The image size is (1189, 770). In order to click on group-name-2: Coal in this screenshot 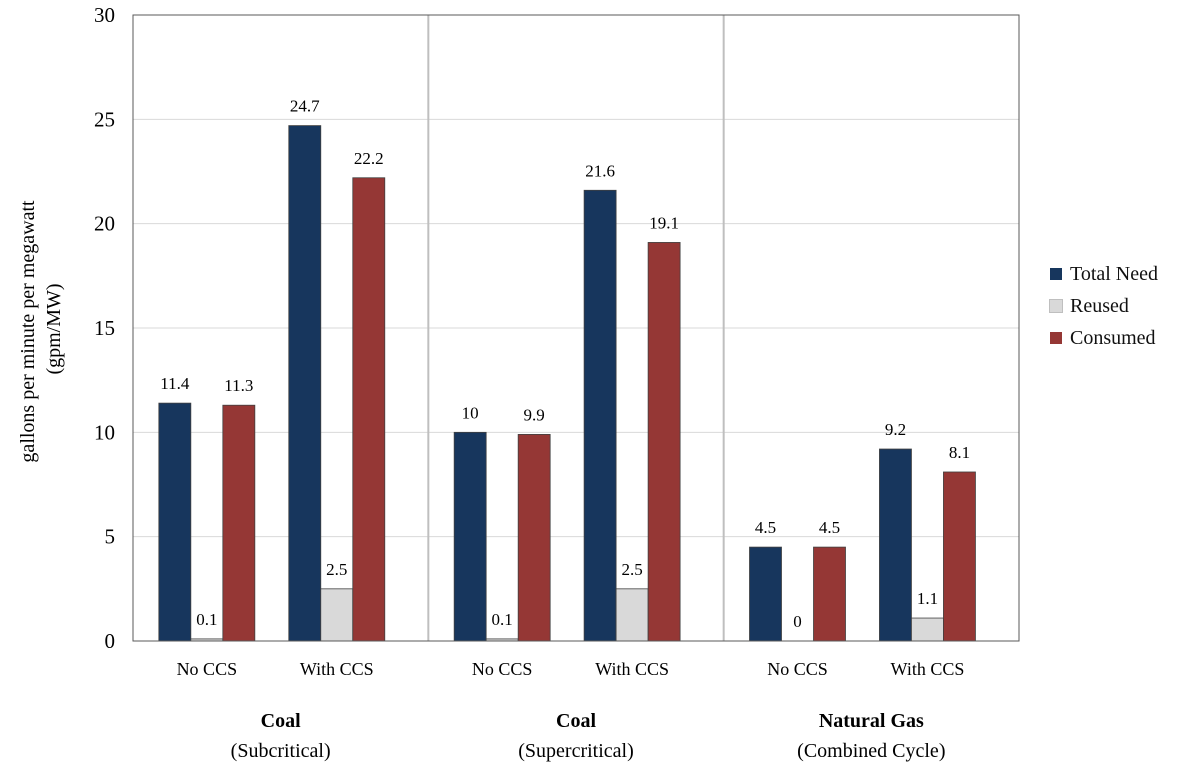, I will do `click(576, 721)`.